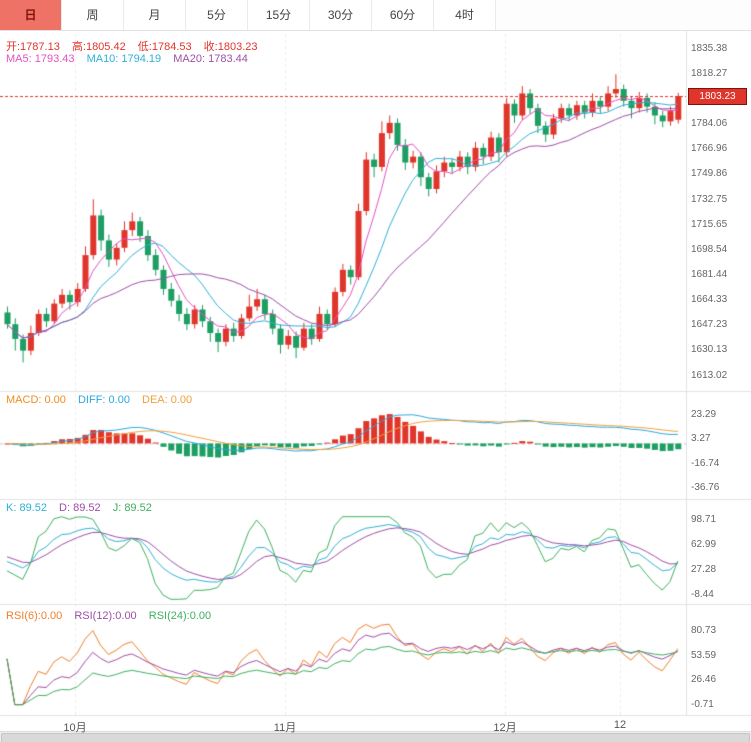 This screenshot has width=751, height=742. What do you see at coordinates (164, 47) in the screenshot?
I see `low-value: 低:1784.53` at bounding box center [164, 47].